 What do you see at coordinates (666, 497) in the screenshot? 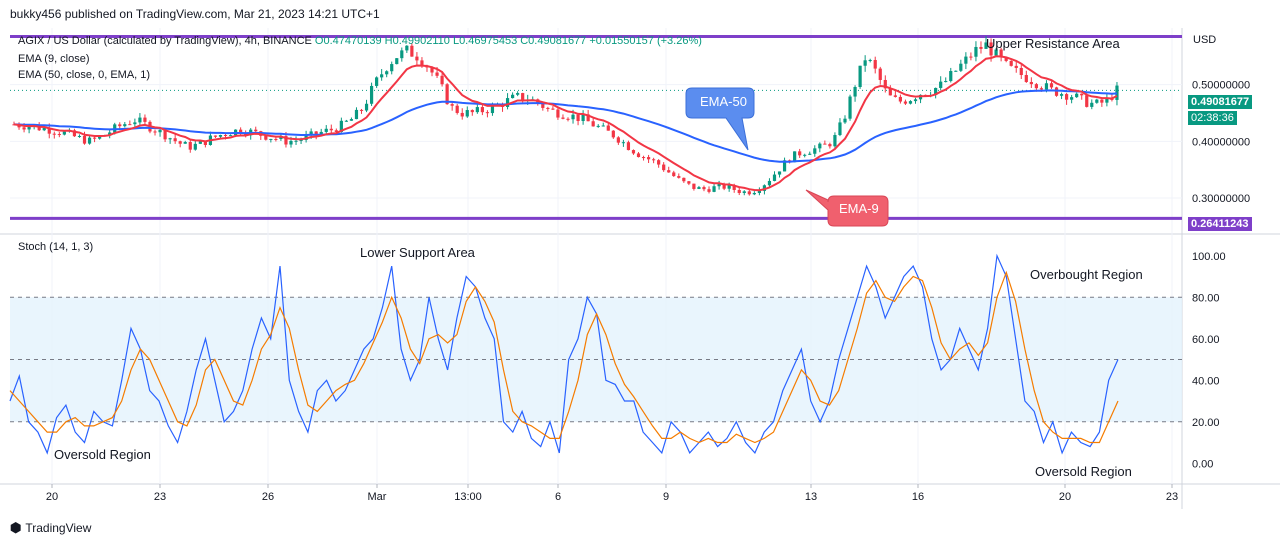
I see `time-tick-label: 9` at bounding box center [666, 497].